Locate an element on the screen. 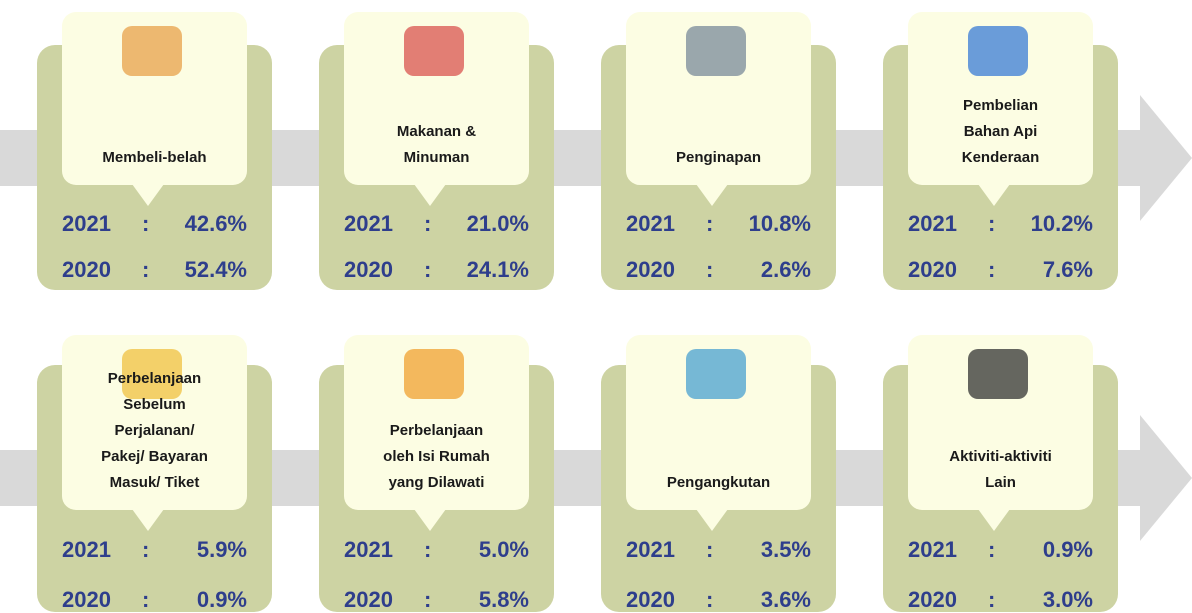  card-label: Bahan Api is located at coordinates (1000, 131).